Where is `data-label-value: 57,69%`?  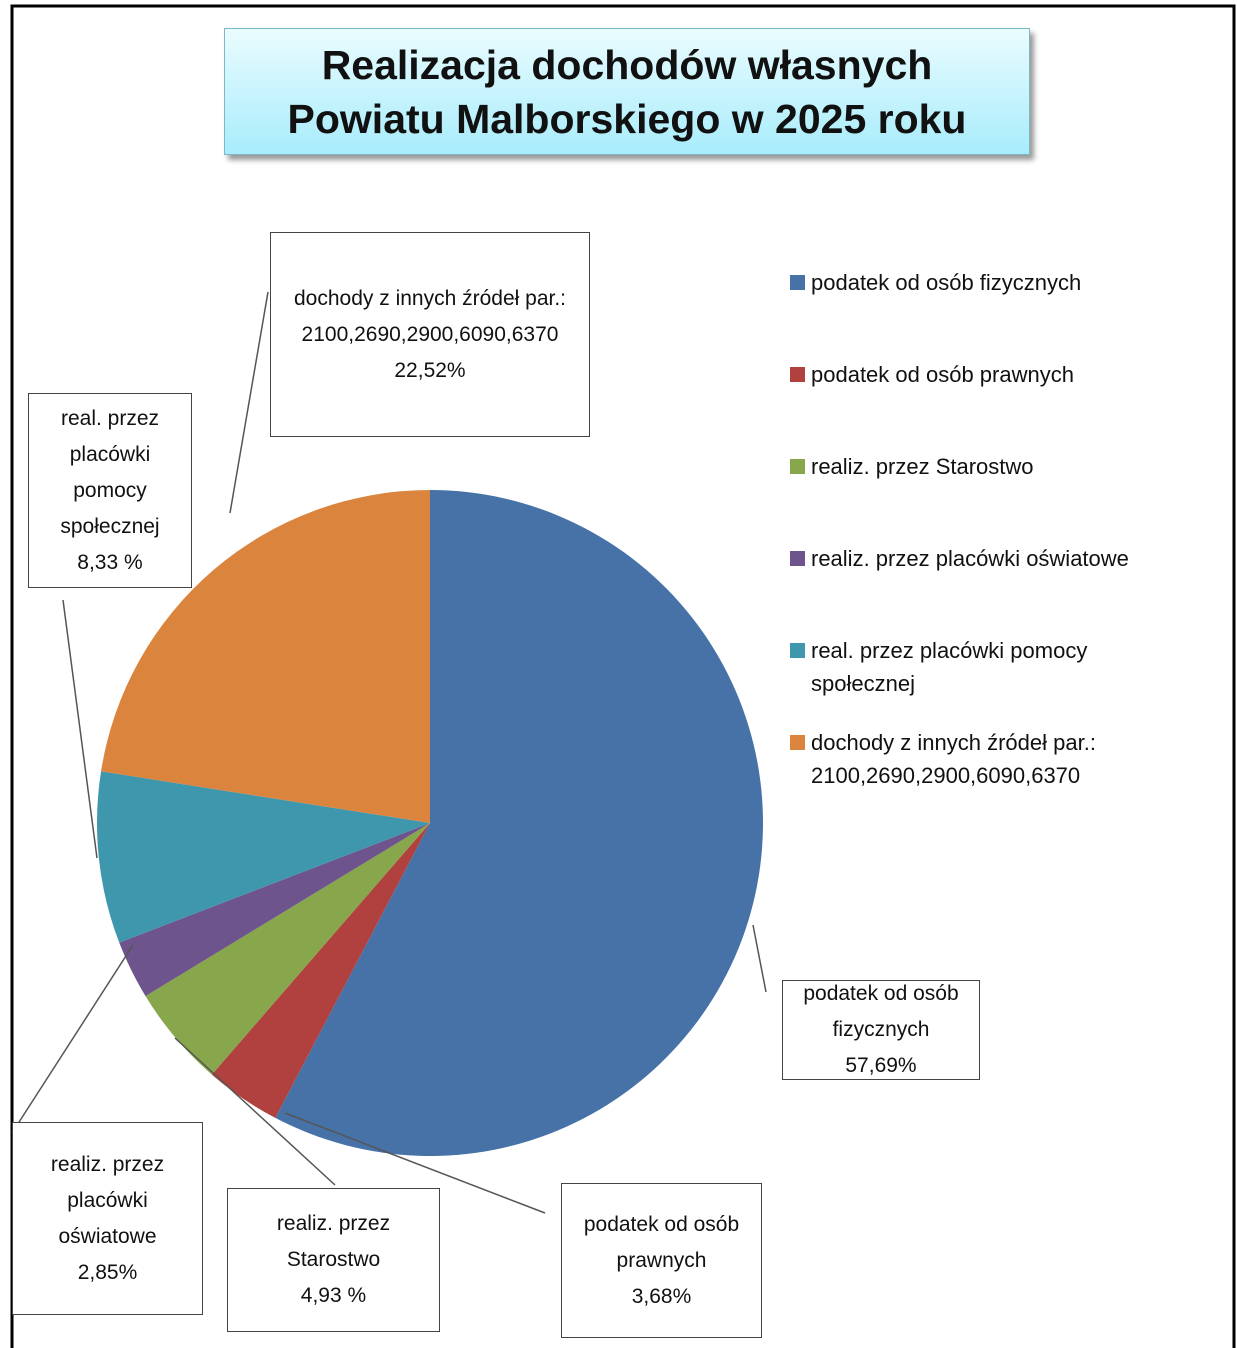
data-label-value: 57,69% is located at coordinates (881, 1065).